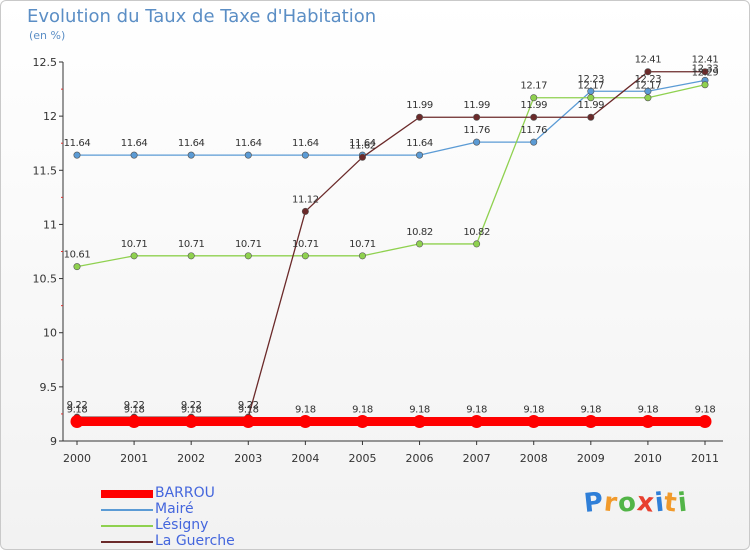 The width and height of the screenshot is (750, 550). What do you see at coordinates (185, 493) in the screenshot?
I see `legend-label: BARROU` at bounding box center [185, 493].